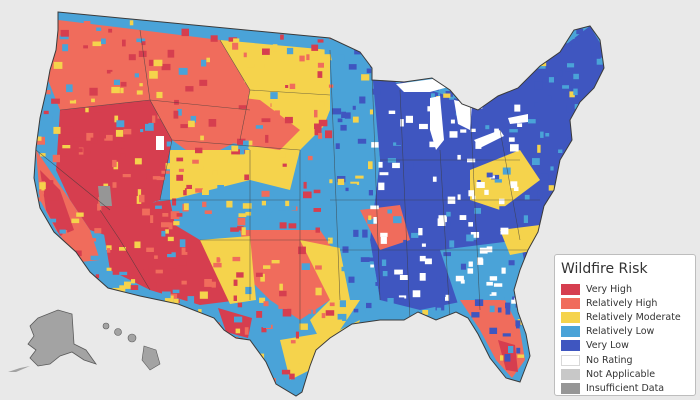  What do you see at coordinates (625, 303) in the screenshot?
I see `legend-item-relatively-high: Relatively High` at bounding box center [625, 303].